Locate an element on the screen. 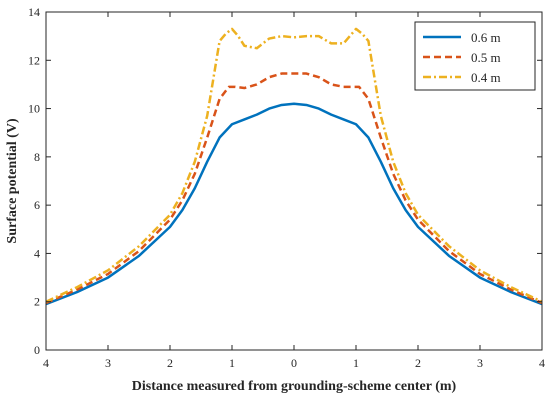 The image size is (550, 400). y-tick-label: 14 is located at coordinates (34, 12).